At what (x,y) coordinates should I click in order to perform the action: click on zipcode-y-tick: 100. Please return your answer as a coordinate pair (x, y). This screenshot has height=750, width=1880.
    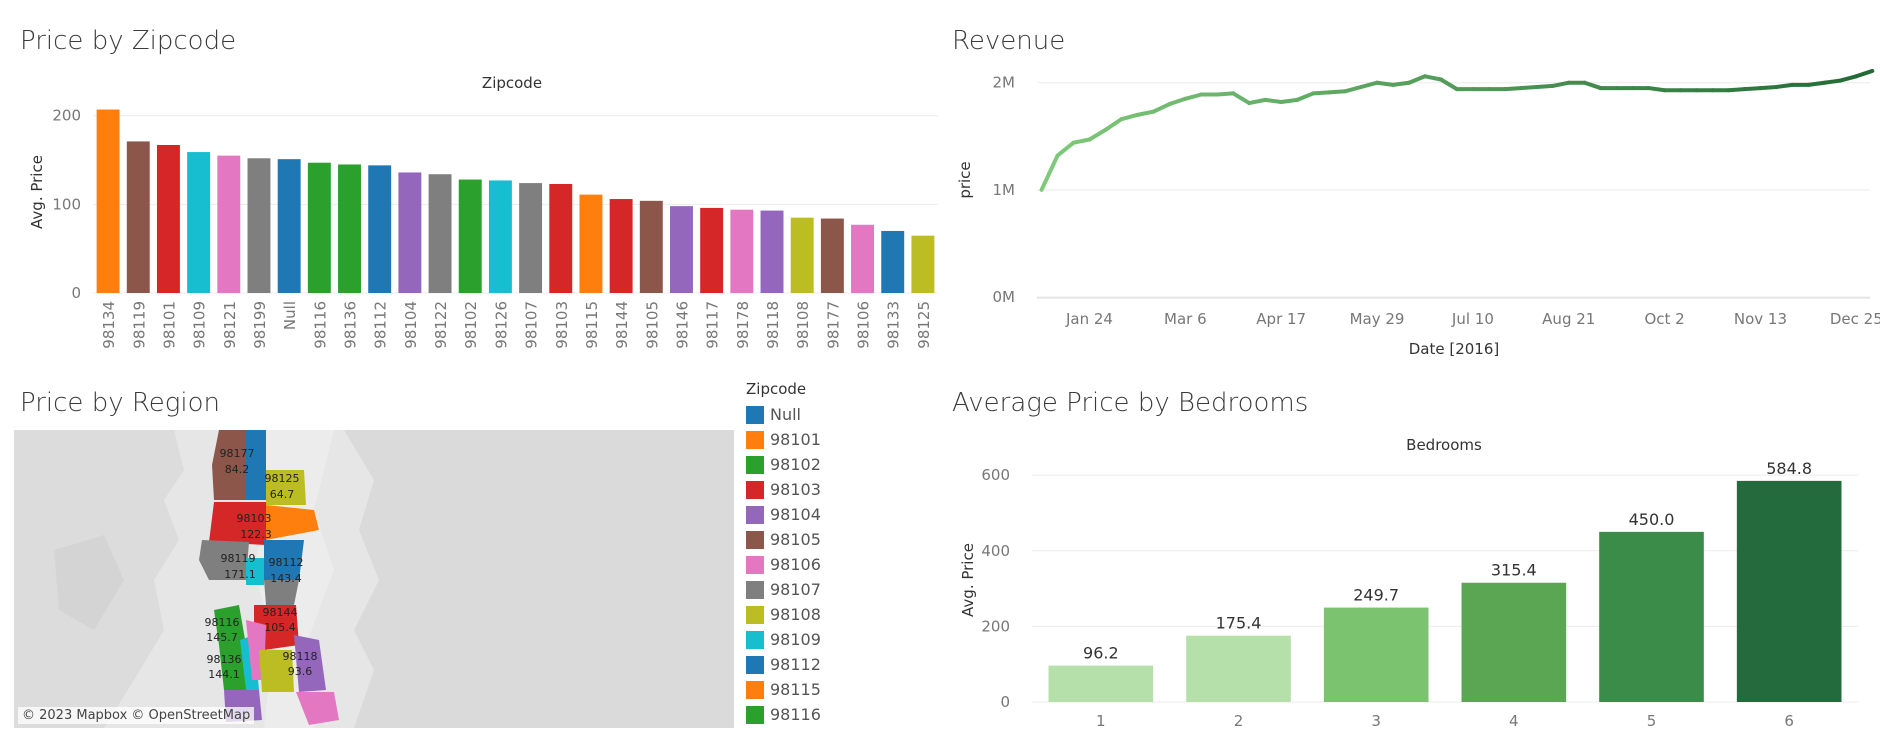
    Looking at the image, I should click on (66, 204).